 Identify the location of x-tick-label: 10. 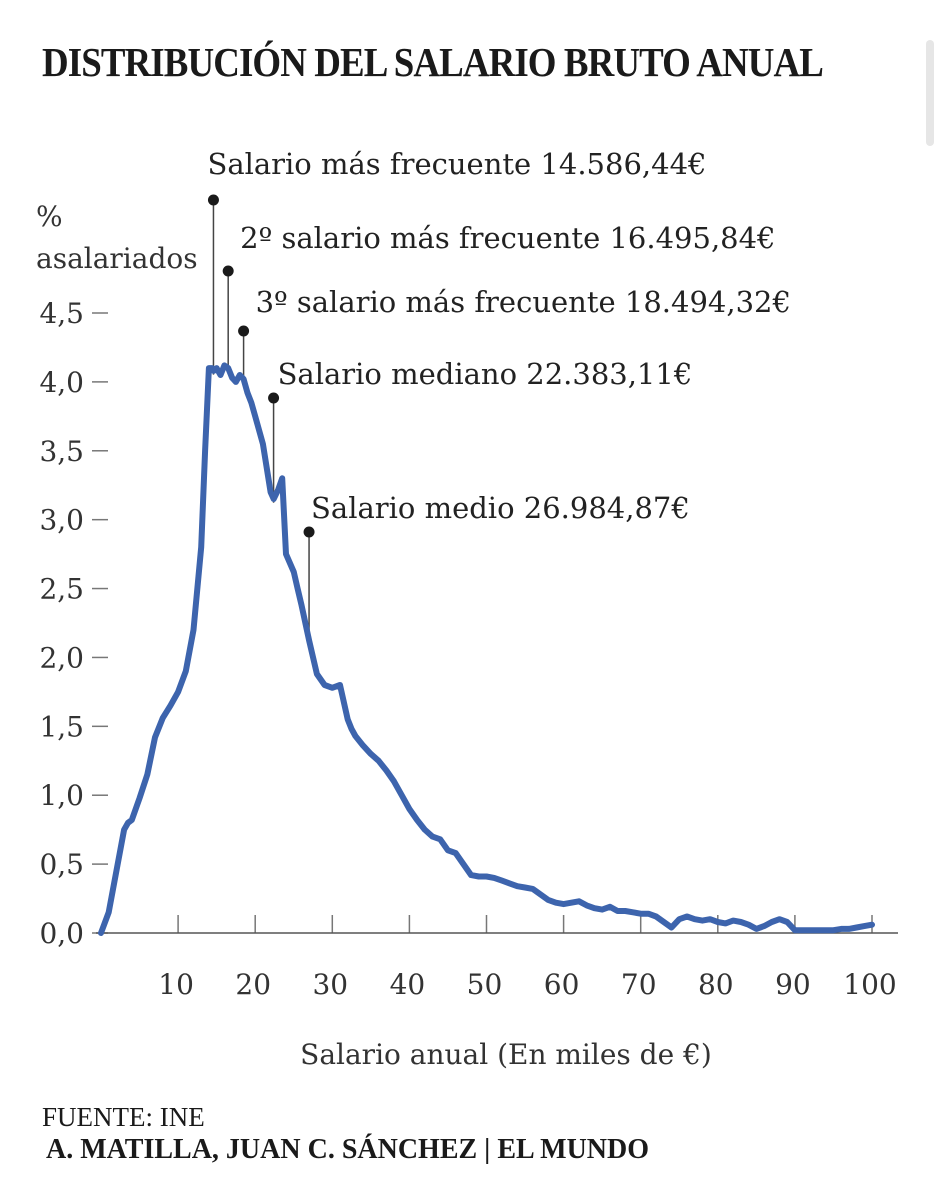
(176, 984).